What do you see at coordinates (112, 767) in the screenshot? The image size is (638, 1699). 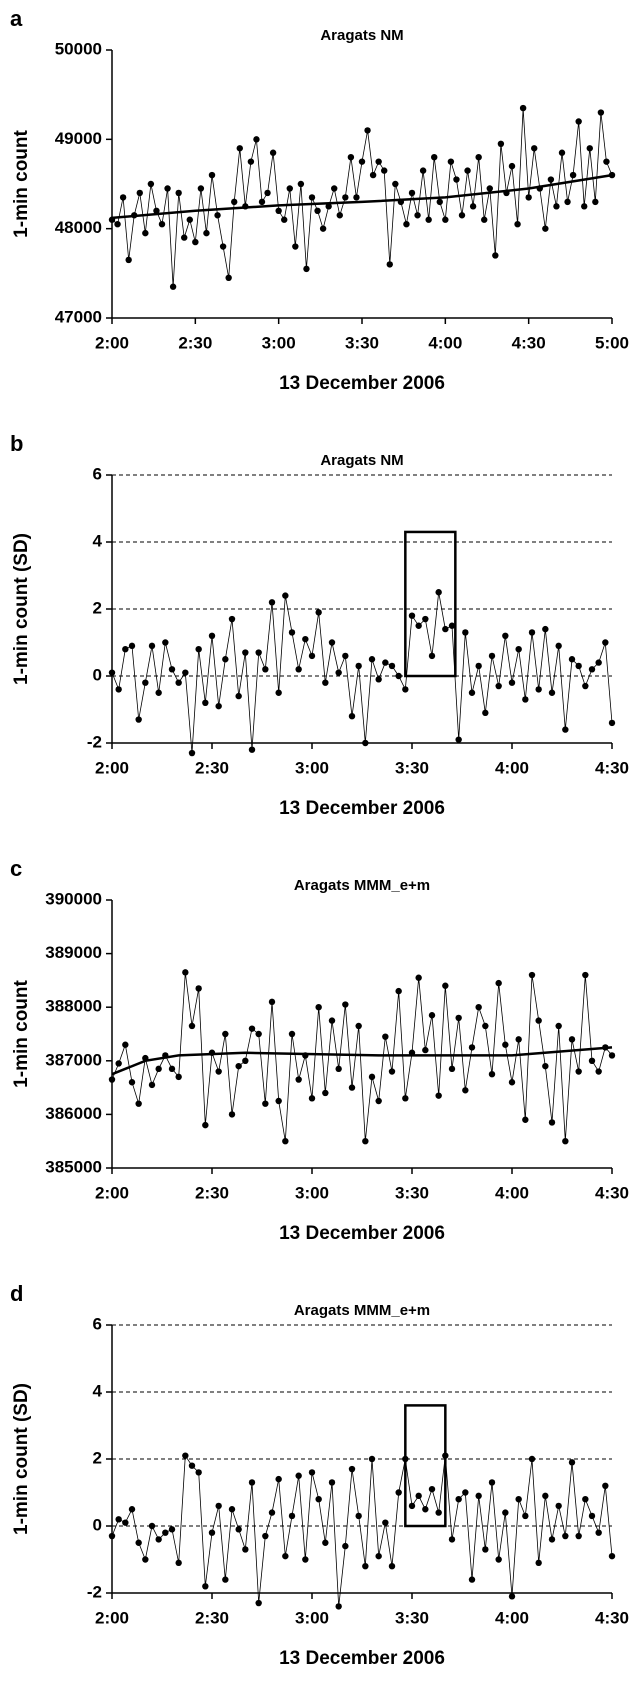 I see `x-tick-label: 2:00` at bounding box center [112, 767].